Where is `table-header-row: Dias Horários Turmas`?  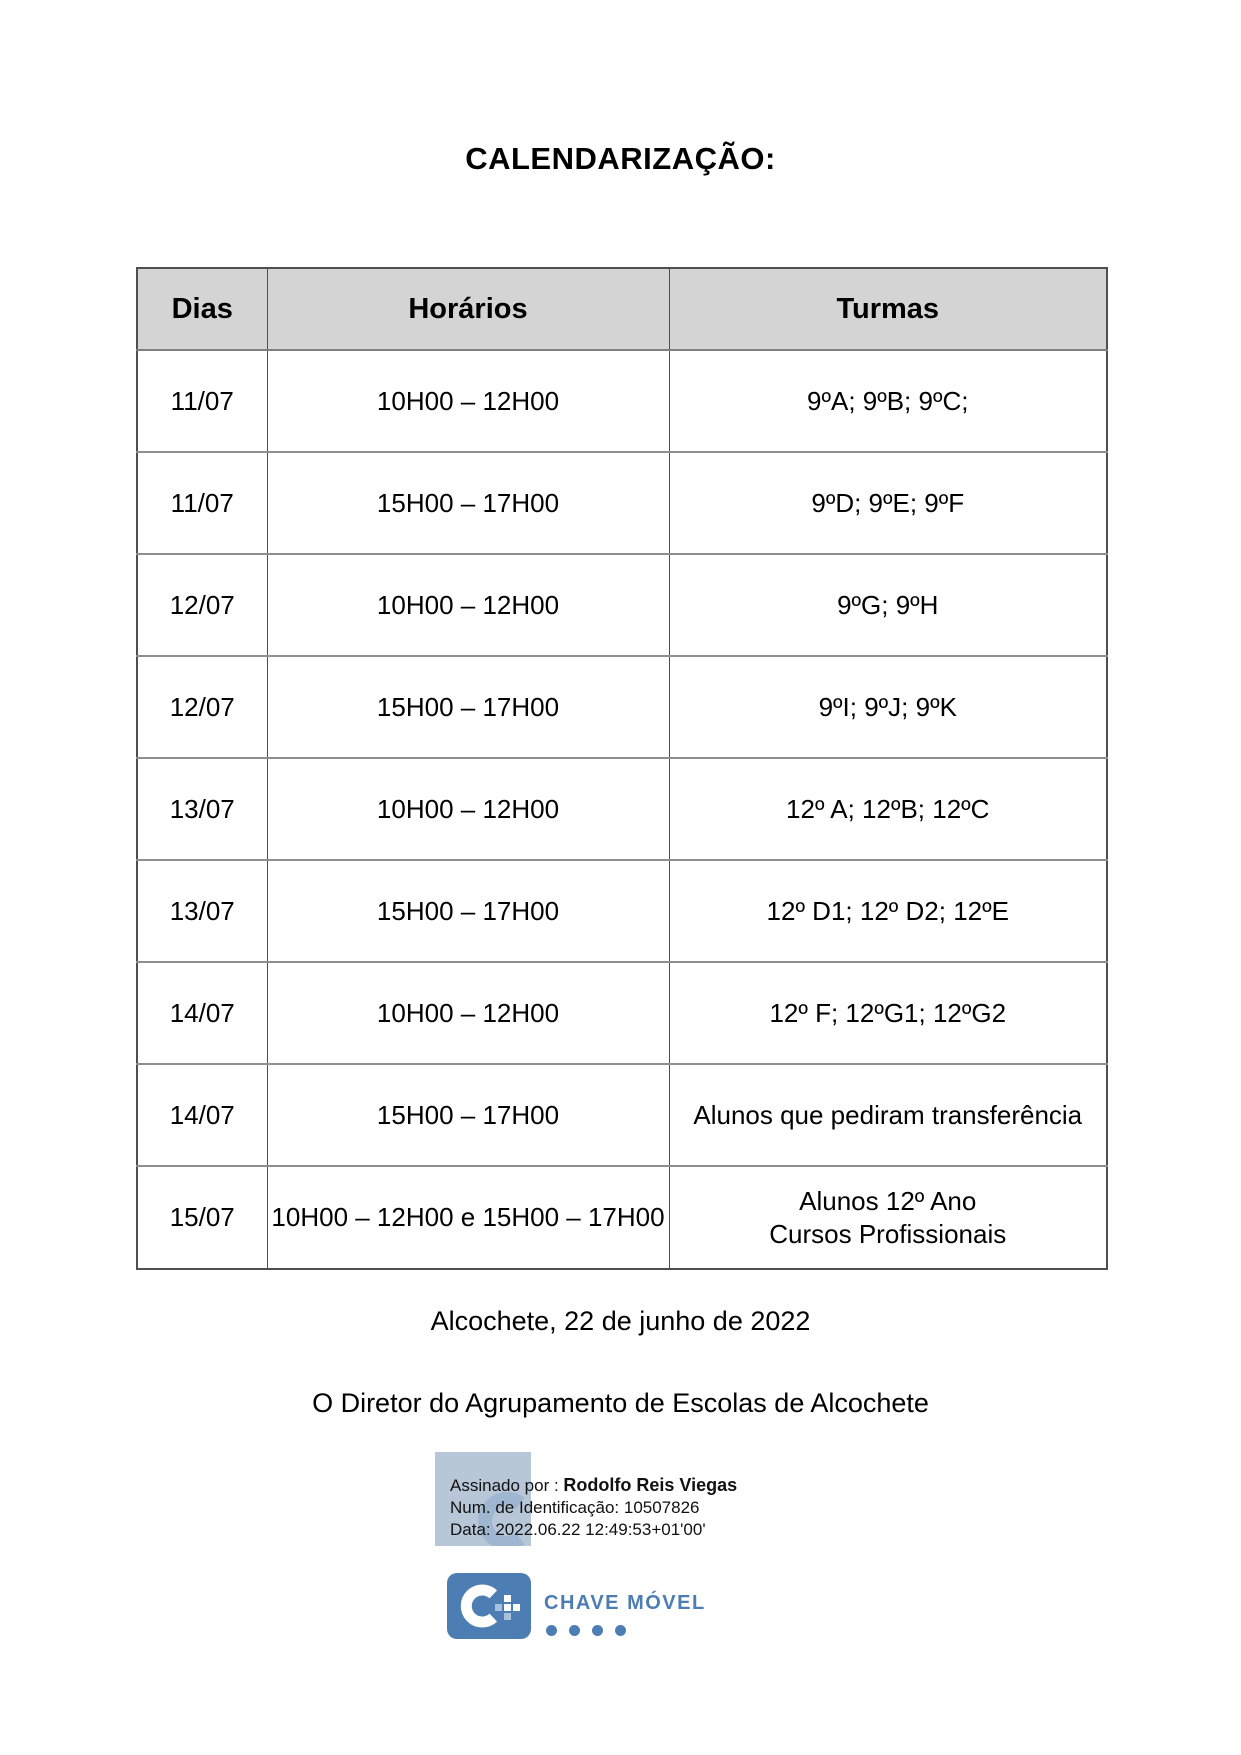
table-header-row: Dias Horários Turmas is located at coordinates (622, 309).